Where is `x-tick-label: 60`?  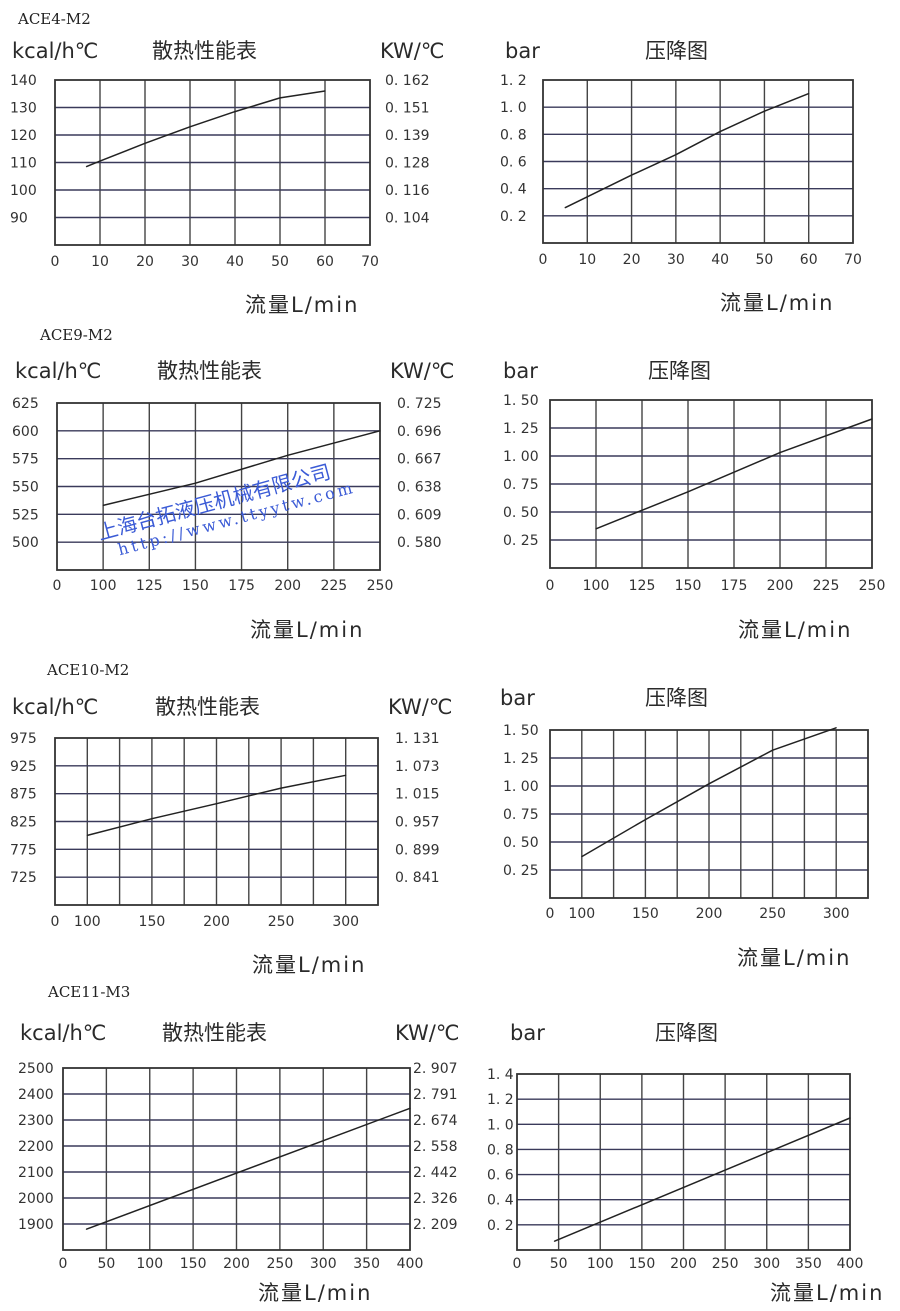 x-tick-label: 60 is located at coordinates (809, 260).